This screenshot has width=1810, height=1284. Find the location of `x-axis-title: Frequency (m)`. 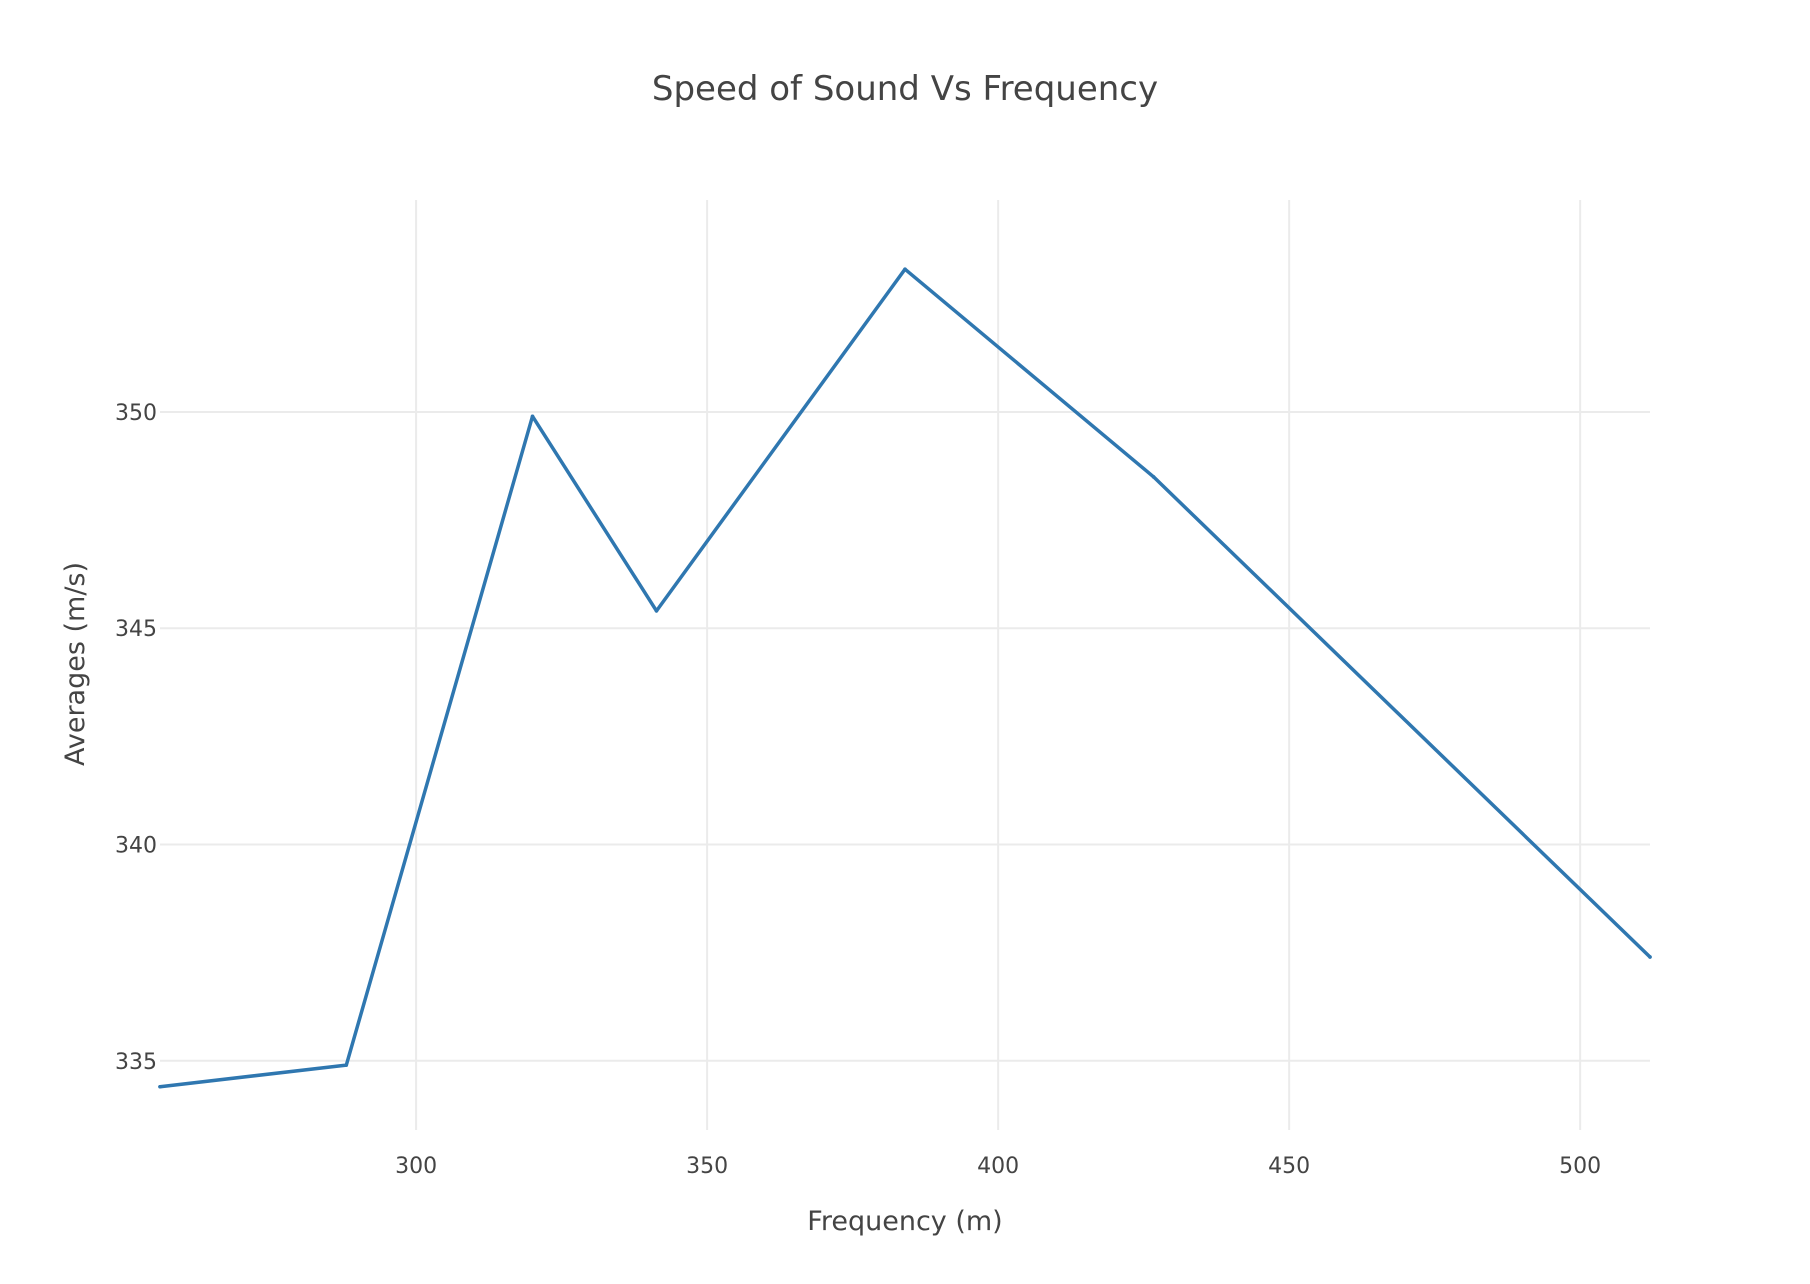

x-axis-title: Frequency (m) is located at coordinates (904, 1221).